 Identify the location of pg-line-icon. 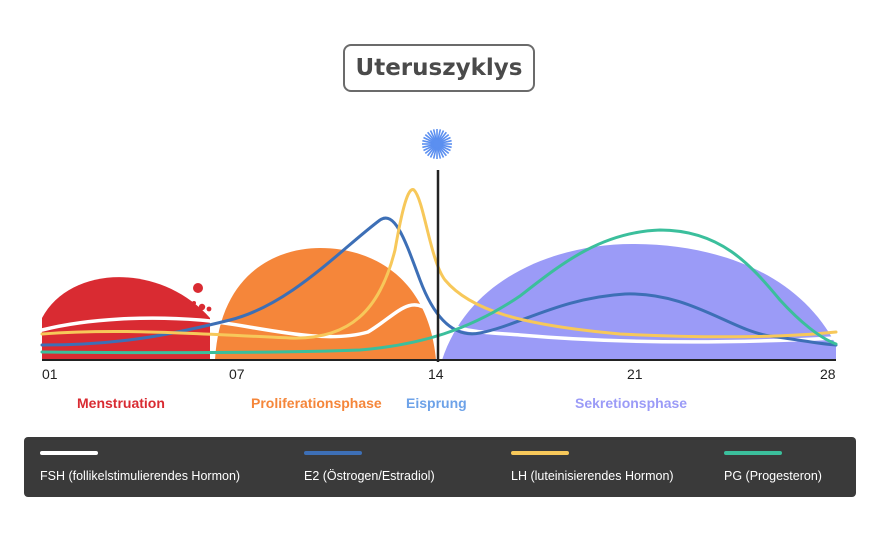
(753, 453).